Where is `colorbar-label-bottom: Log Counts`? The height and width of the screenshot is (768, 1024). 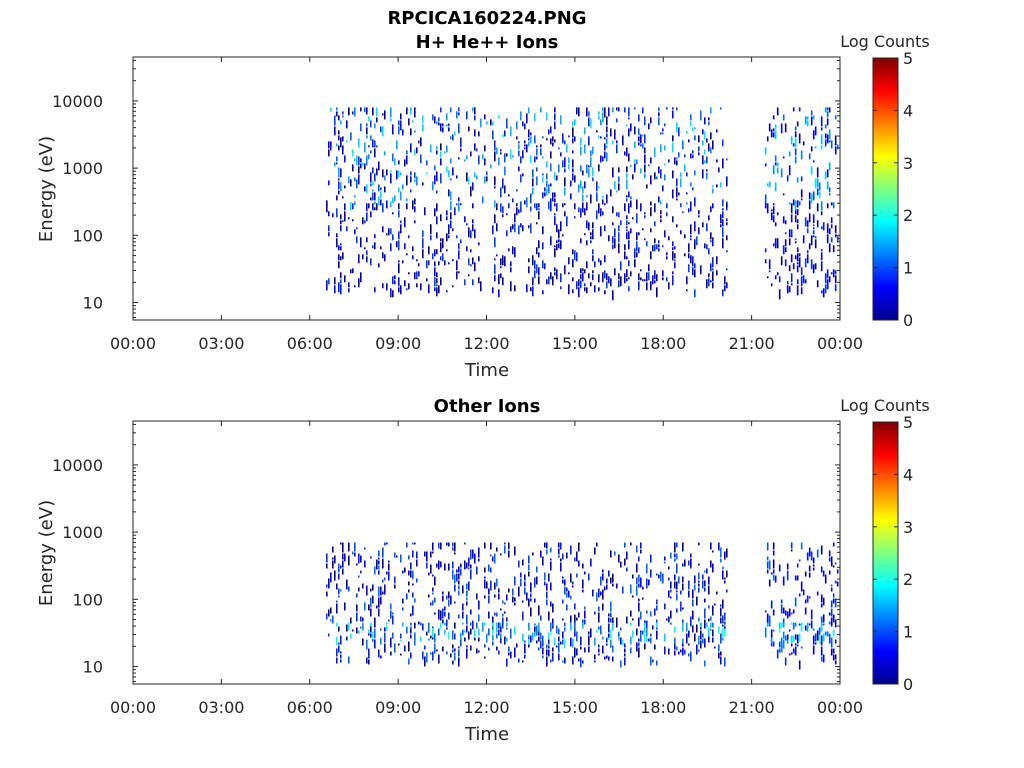
colorbar-label-bottom: Log Counts is located at coordinates (885, 405).